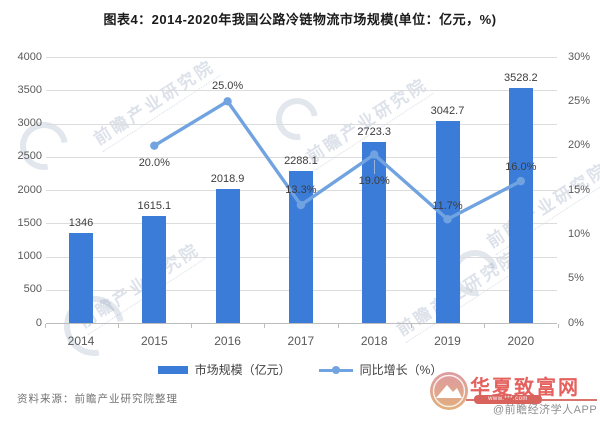  What do you see at coordinates (576, 278) in the screenshot?
I see `right-axis-tick-label: 5%` at bounding box center [576, 278].